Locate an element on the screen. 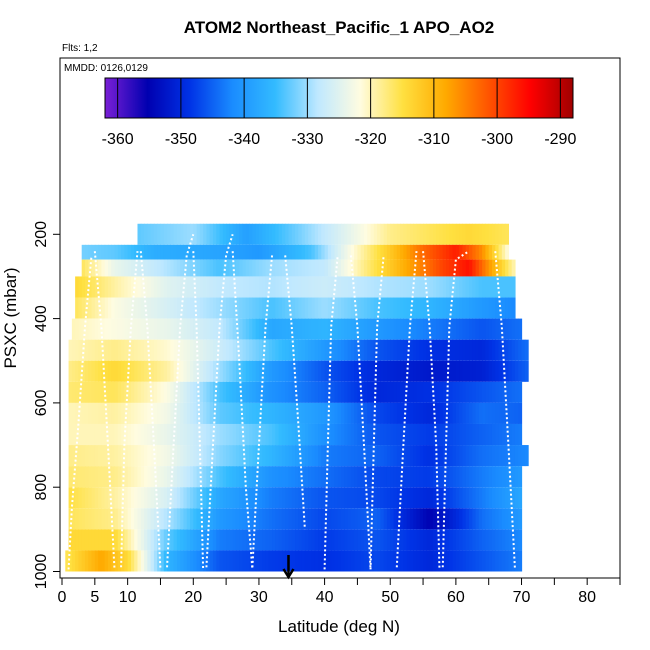 The height and width of the screenshot is (650, 650). x-axis: 0 5 10 20 30 40 50 60 70 80 is located at coordinates (339, 592).